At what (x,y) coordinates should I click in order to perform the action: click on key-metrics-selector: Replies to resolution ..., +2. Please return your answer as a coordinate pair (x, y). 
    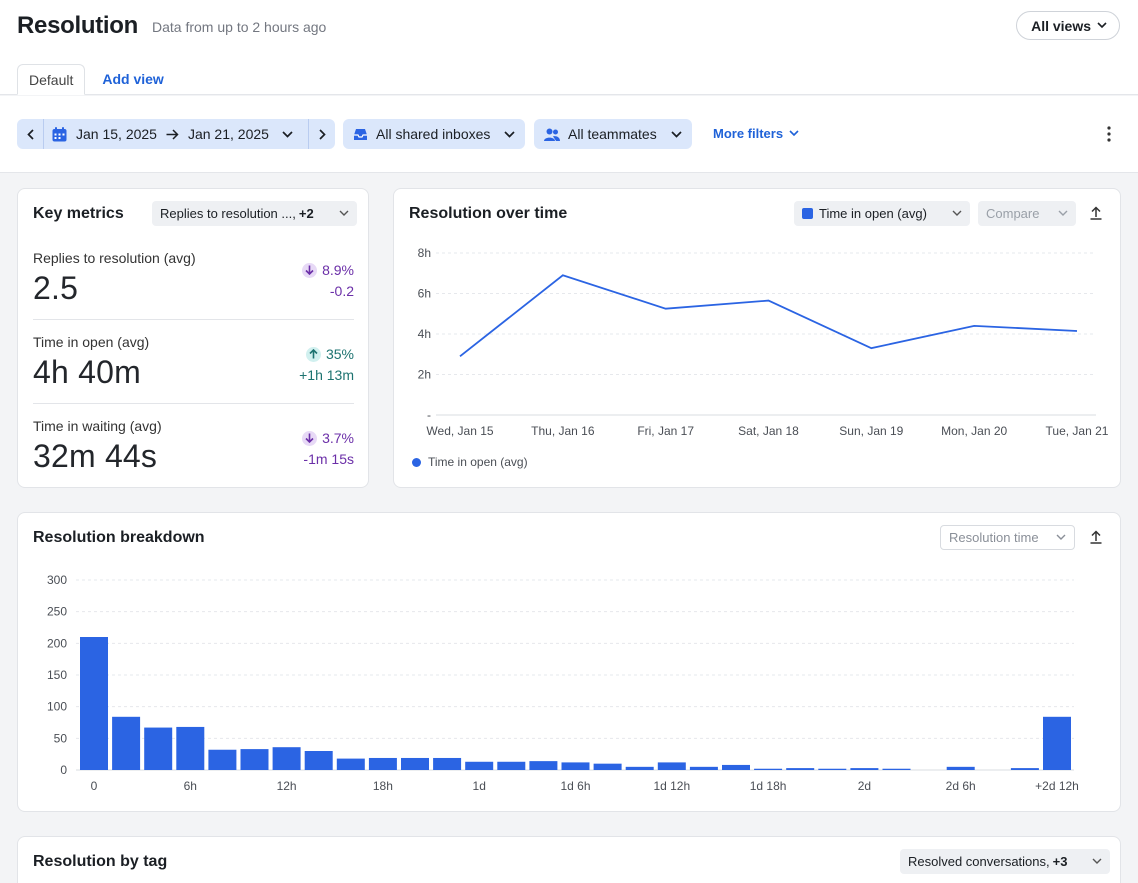
    Looking at the image, I should click on (254, 213).